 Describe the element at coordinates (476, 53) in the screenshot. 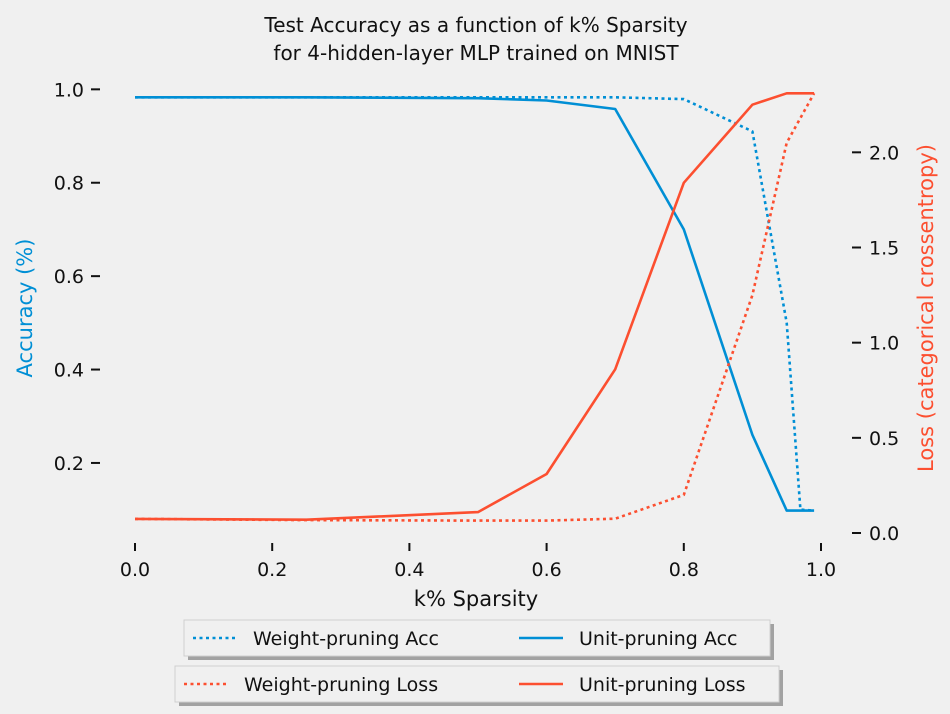

I see `chart-title-line-2: for 4-hidden-layer MLP trained on MNIST` at that location.